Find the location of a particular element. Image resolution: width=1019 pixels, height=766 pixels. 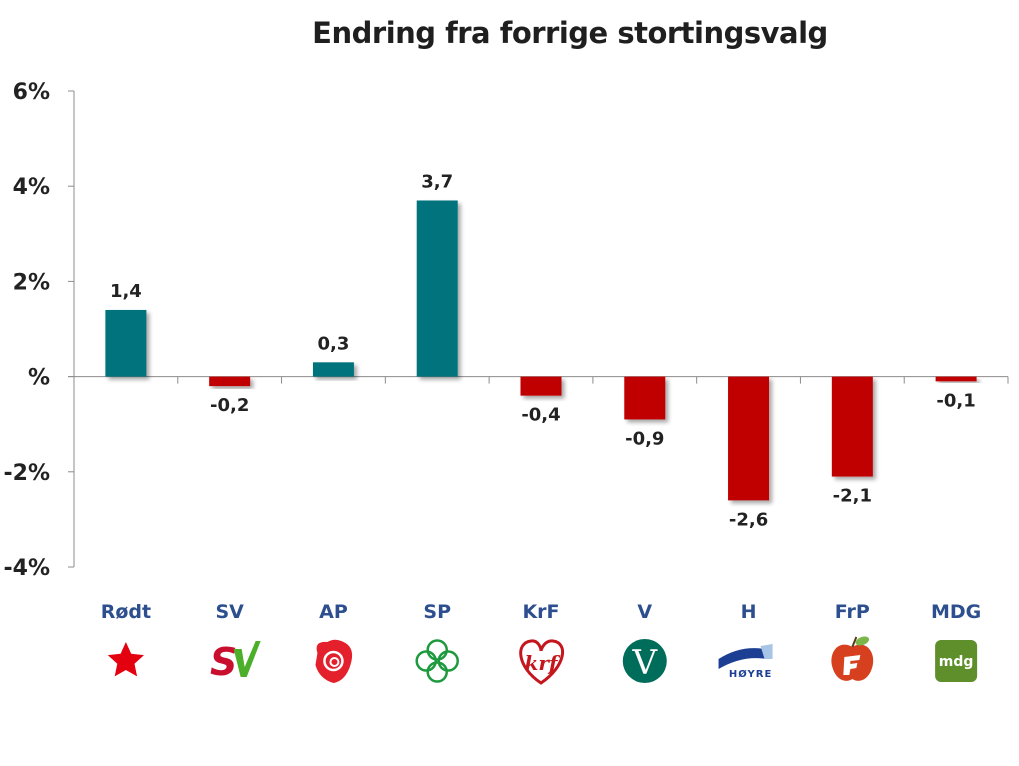

data-label: 0,3 is located at coordinates (333, 343).